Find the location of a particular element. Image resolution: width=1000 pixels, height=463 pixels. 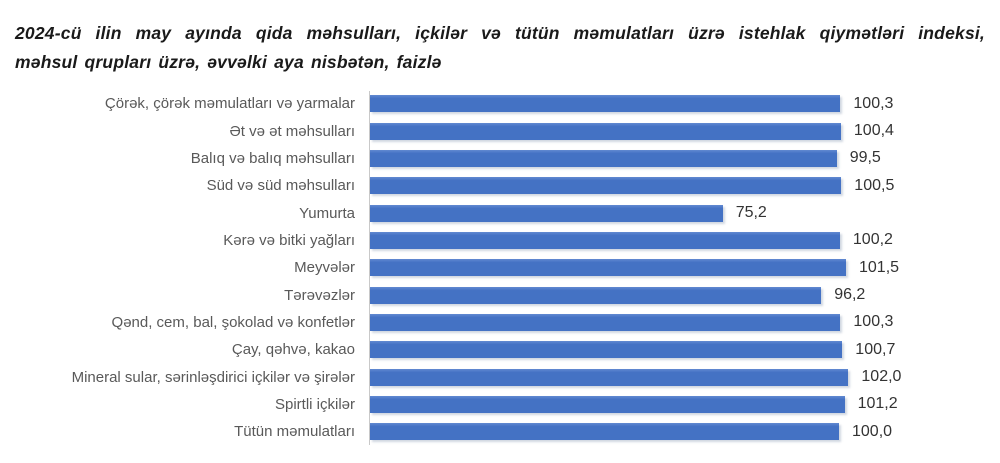

bar-plot-area: 101,2 is located at coordinates (684, 404).